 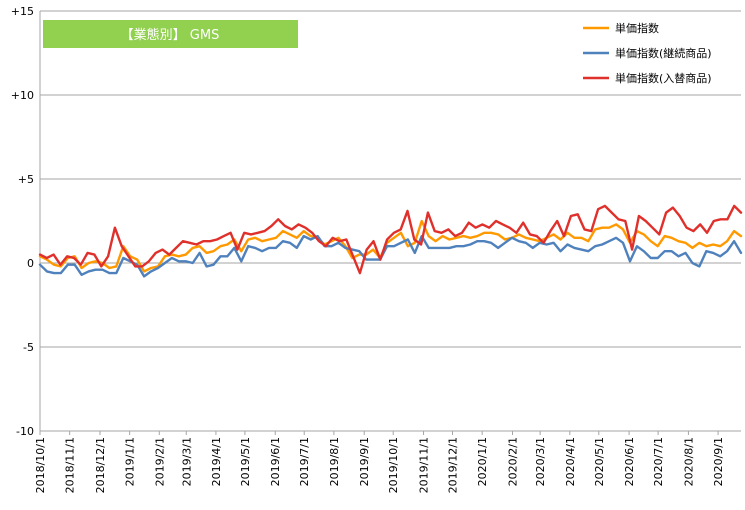 I want to click on x-tick-label: 2019/6/1, so click(x=275, y=461).